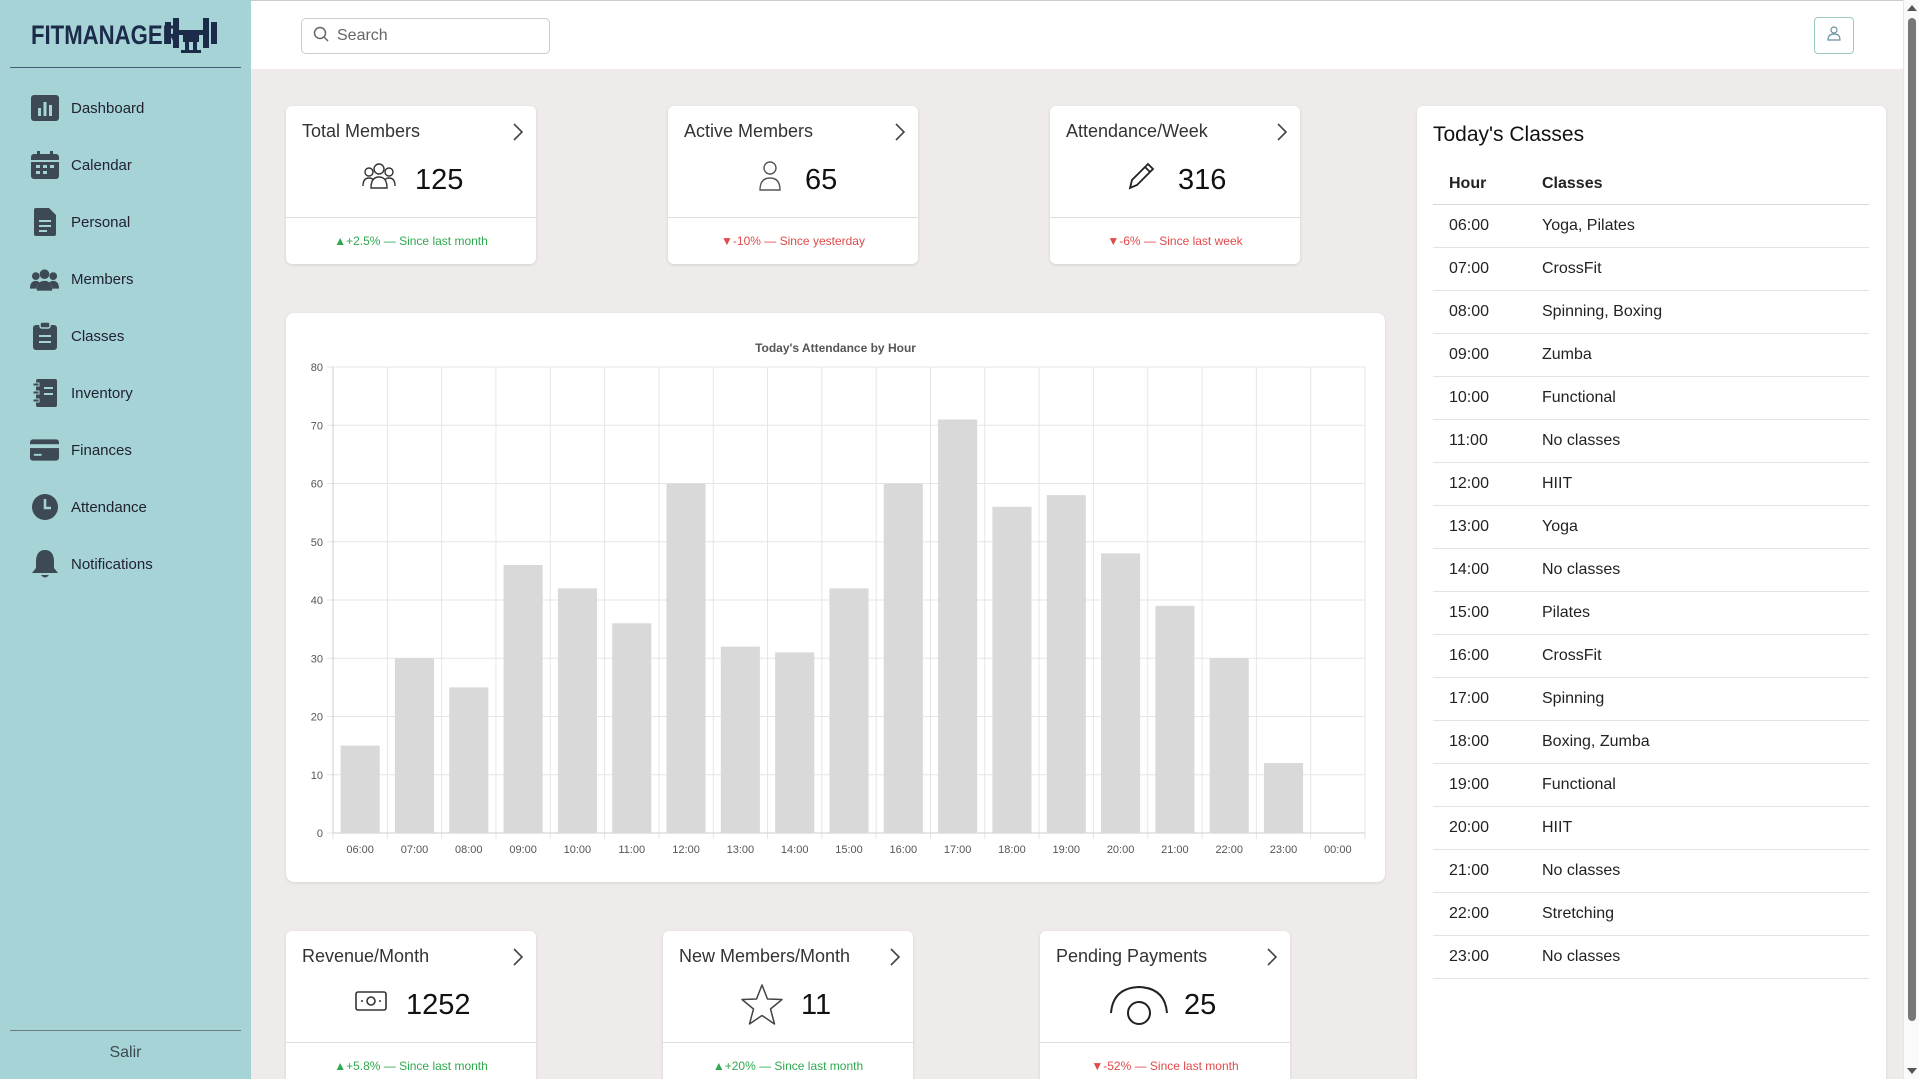 Image resolution: width=1919 pixels, height=1079 pixels. I want to click on y-tick-label: 80, so click(317, 368).